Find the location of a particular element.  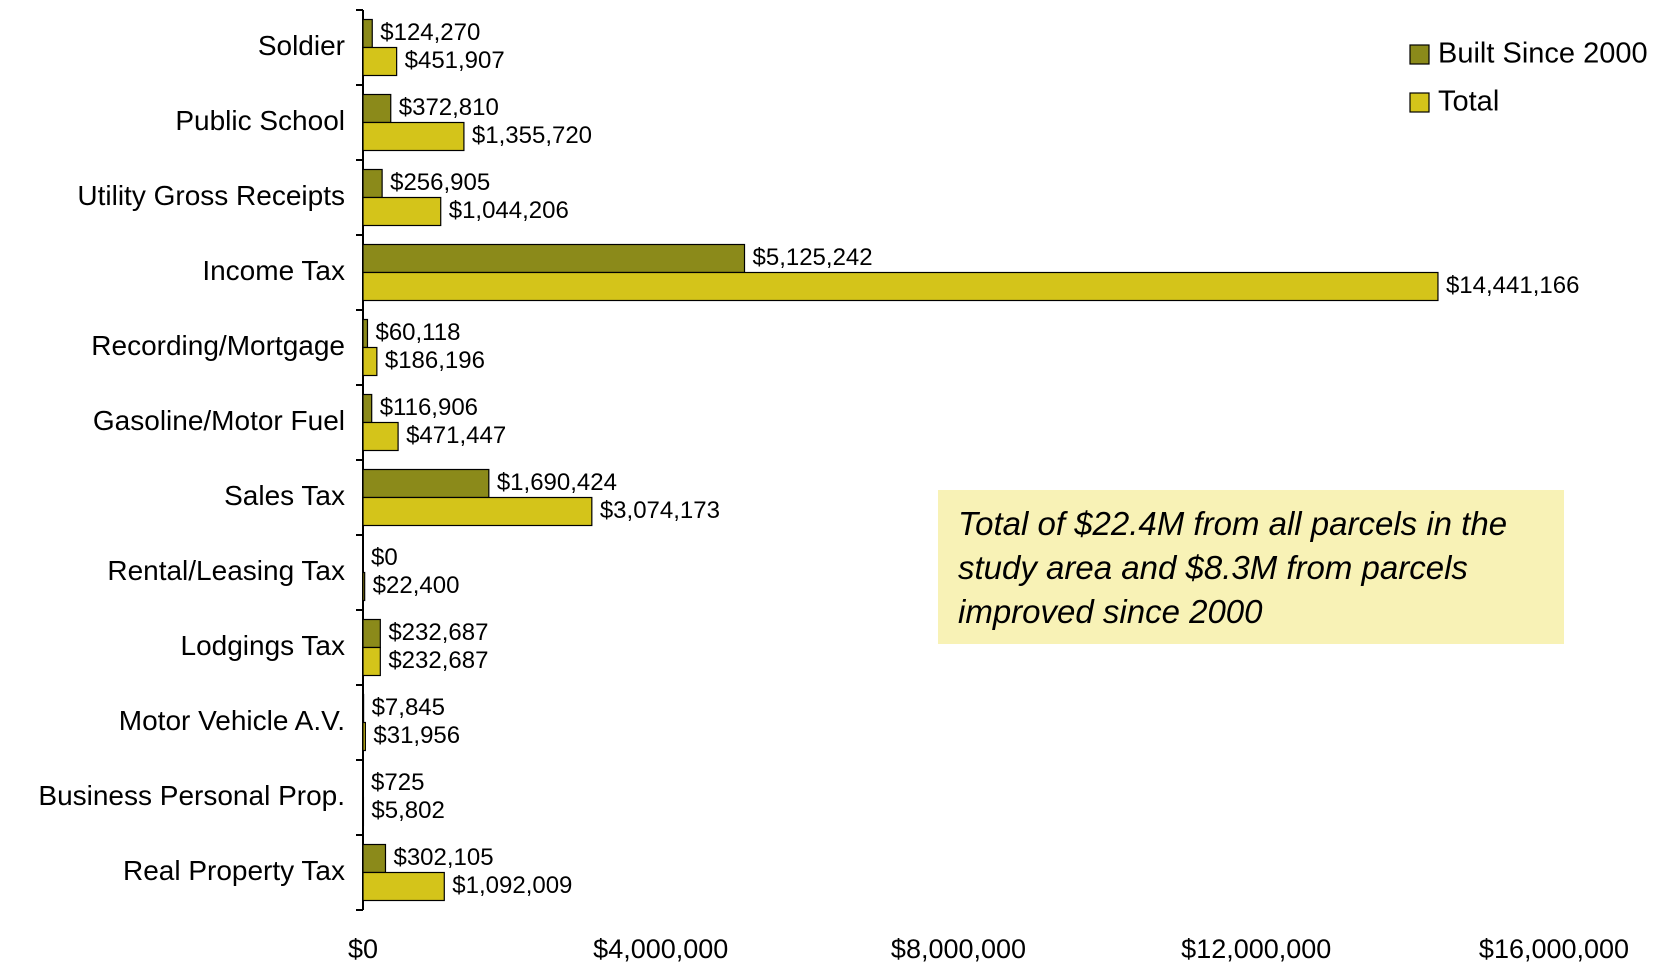

bar-total-soldier is located at coordinates (380, 61).